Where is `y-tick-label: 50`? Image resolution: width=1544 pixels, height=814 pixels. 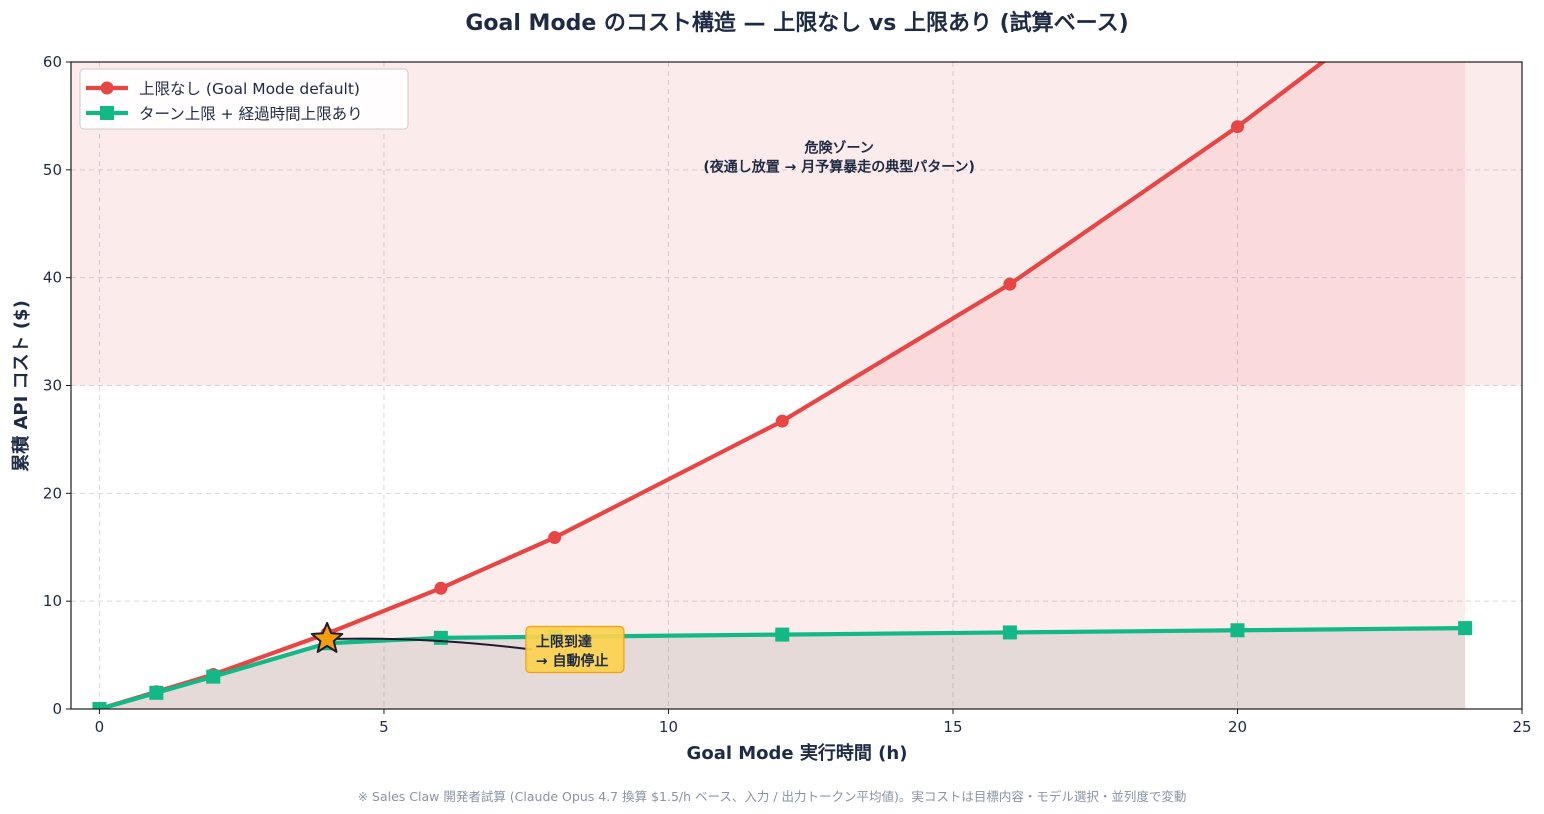 y-tick-label: 50 is located at coordinates (52, 170).